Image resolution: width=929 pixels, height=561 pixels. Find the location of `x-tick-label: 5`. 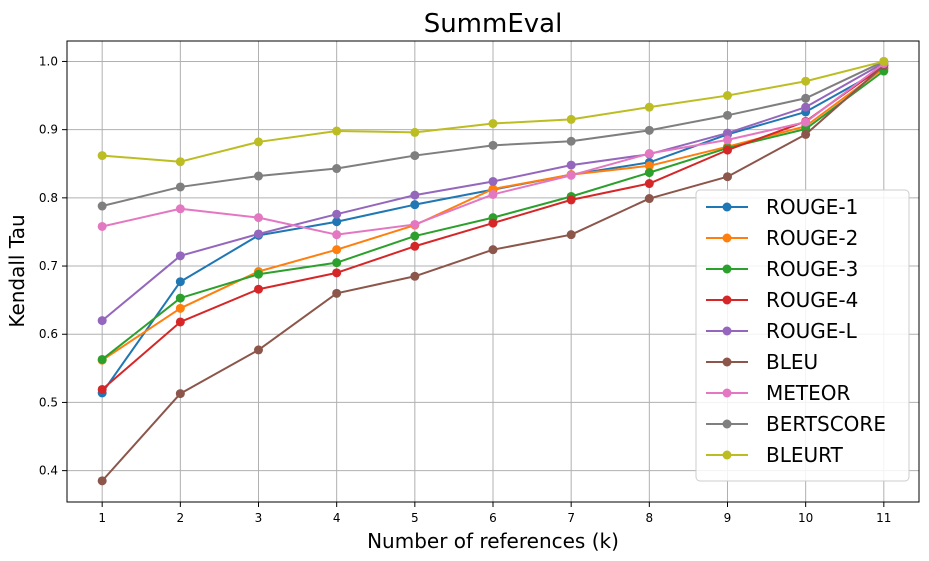

x-tick-label: 5 is located at coordinates (415, 518).